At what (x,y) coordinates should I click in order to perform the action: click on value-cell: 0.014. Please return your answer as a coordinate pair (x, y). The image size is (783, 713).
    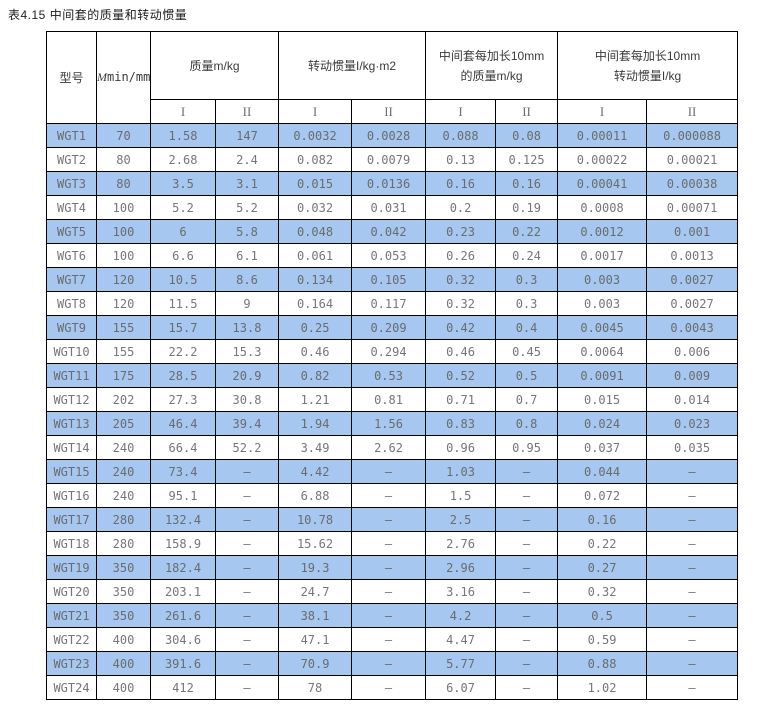
    Looking at the image, I should click on (692, 399).